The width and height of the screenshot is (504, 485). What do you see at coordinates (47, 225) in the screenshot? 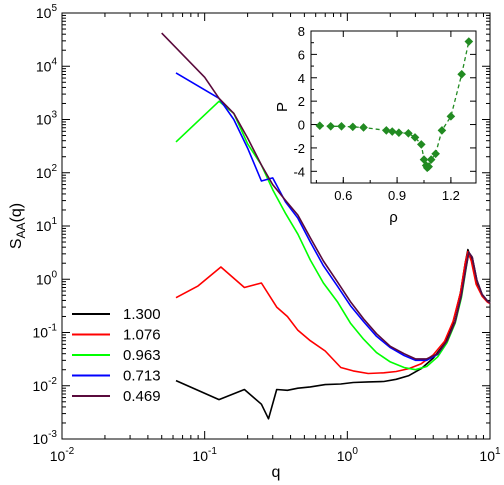
I see `y-tick-label: 10¹` at bounding box center [47, 225].